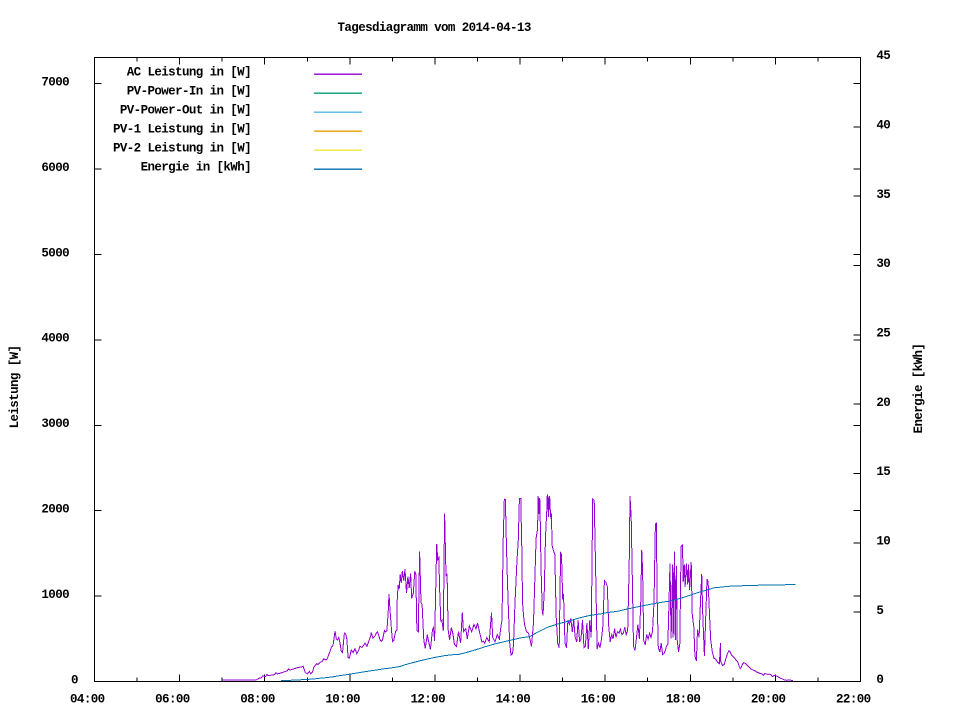 This screenshot has height=720, width=960. What do you see at coordinates (883, 195) in the screenshot?
I see `svg-text: 35` at bounding box center [883, 195].